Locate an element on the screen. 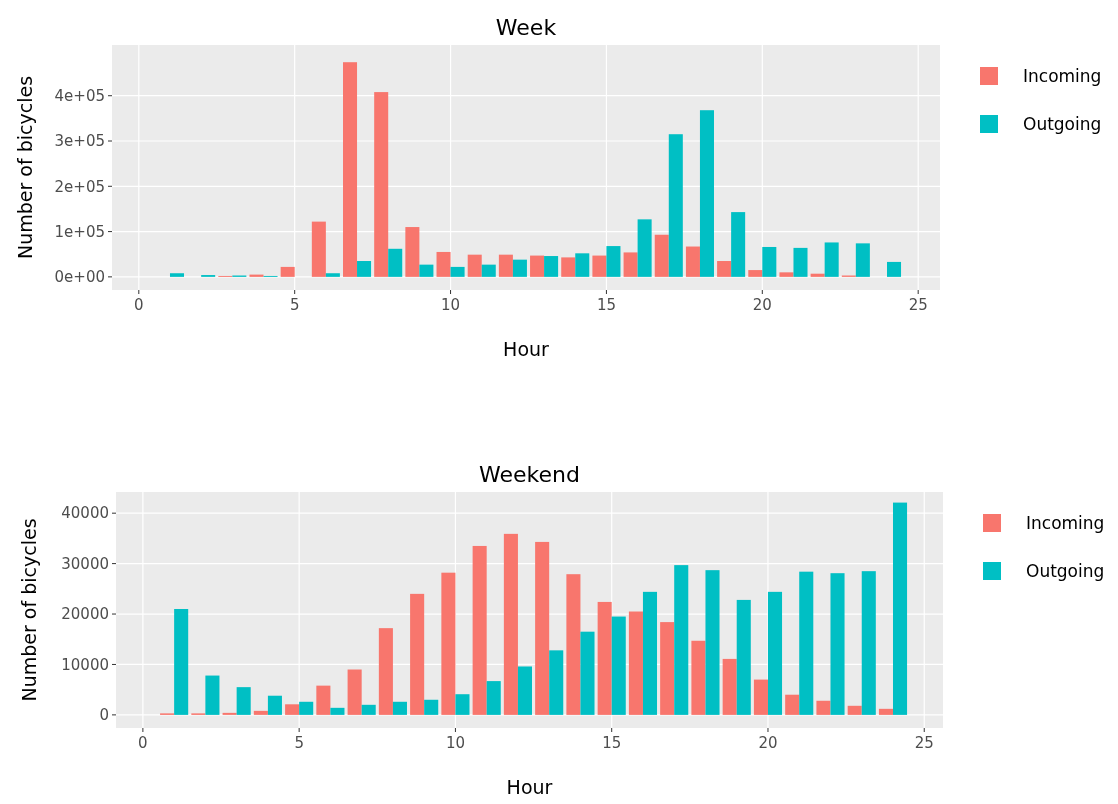 The height and width of the screenshot is (804, 1118). y-tick-label: 40000 is located at coordinates (85, 513).